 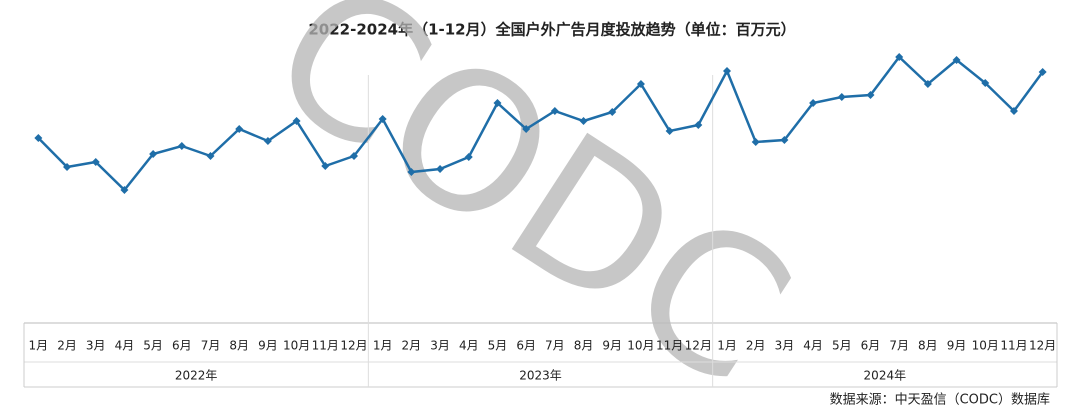 What do you see at coordinates (551, 30) in the screenshot?
I see `chart-title: 2022-2024年（1-12月）全国户外广告月度投放趋势（单位：百万元）` at bounding box center [551, 30].